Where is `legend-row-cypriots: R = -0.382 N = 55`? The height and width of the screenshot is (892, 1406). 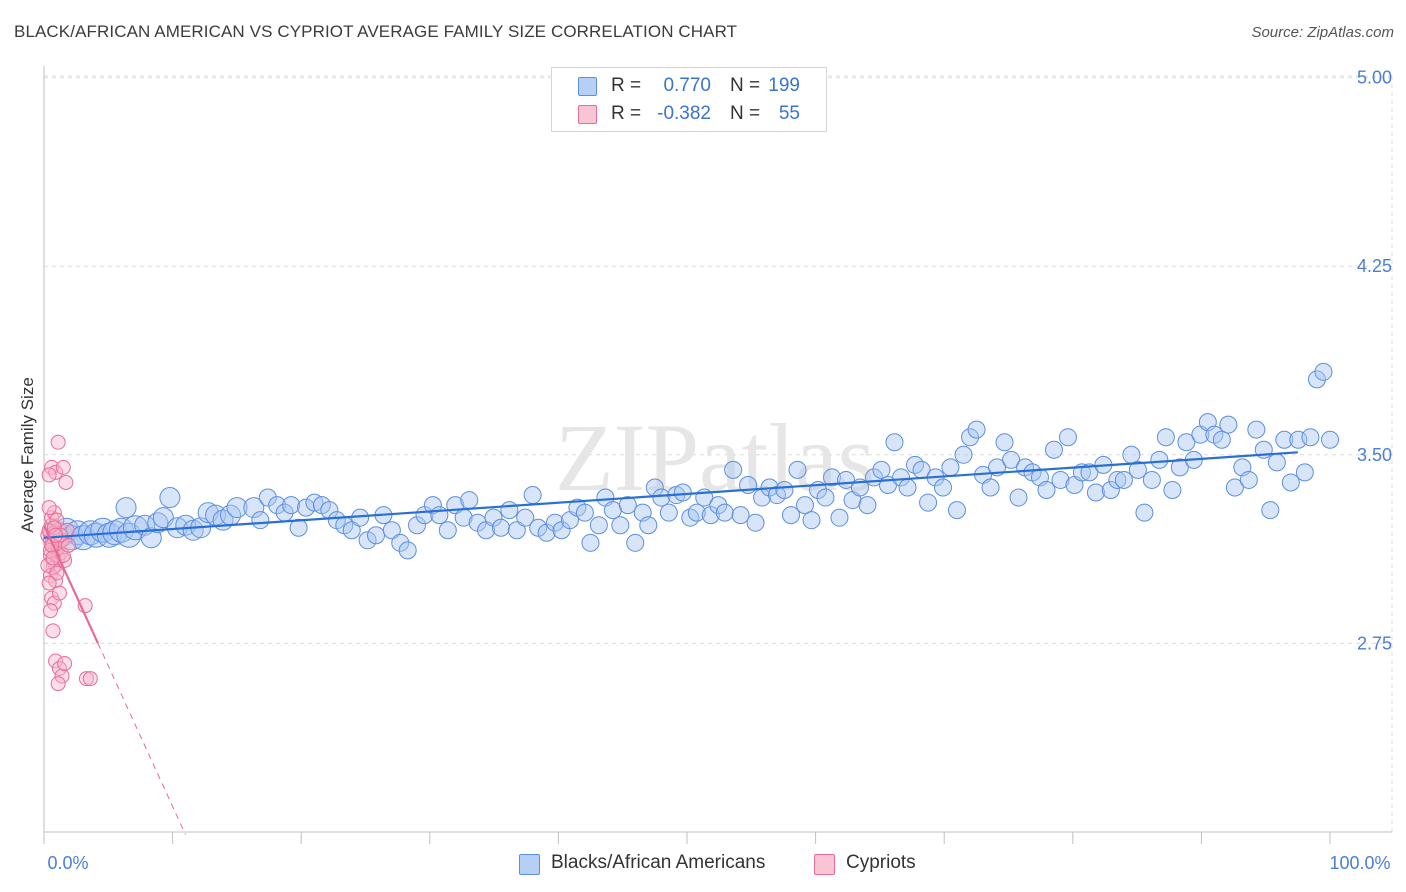
legend-row-cypriots: R = -0.382 N = 55 is located at coordinates (689, 115).